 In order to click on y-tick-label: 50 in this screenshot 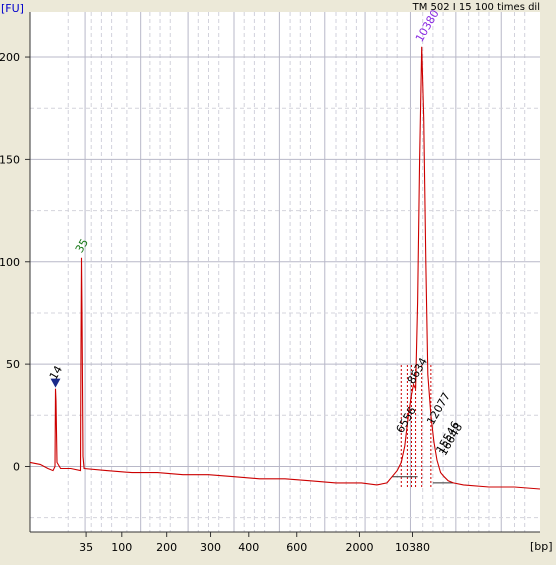, I will do `click(13, 364)`.